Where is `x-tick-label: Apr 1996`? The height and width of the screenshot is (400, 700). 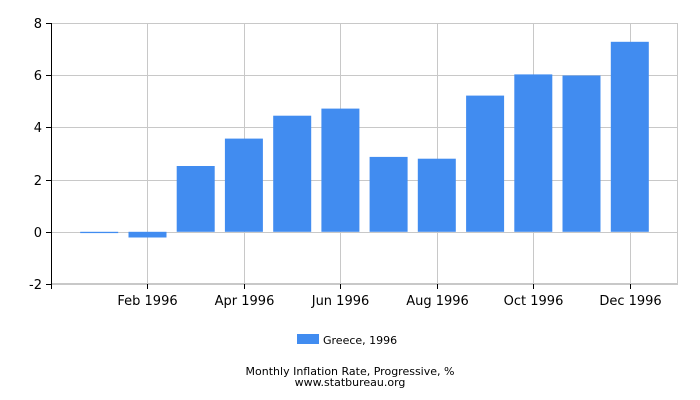
x-tick-label: Apr 1996 is located at coordinates (245, 301).